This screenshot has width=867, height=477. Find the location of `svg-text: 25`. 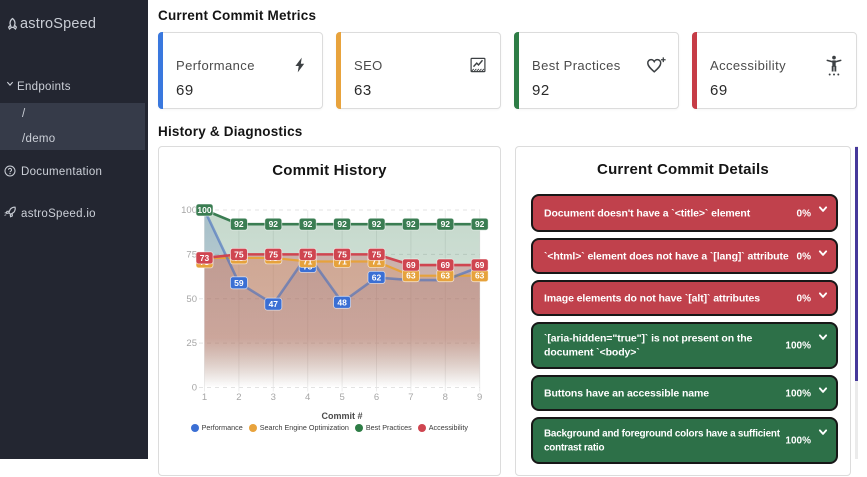

svg-text: 25 is located at coordinates (191, 343).